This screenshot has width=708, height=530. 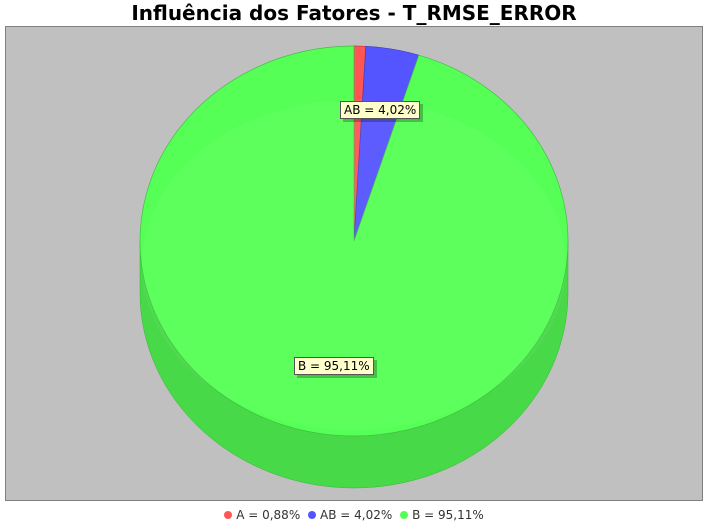 What do you see at coordinates (228, 515) in the screenshot?
I see `legend-marker-a` at bounding box center [228, 515].